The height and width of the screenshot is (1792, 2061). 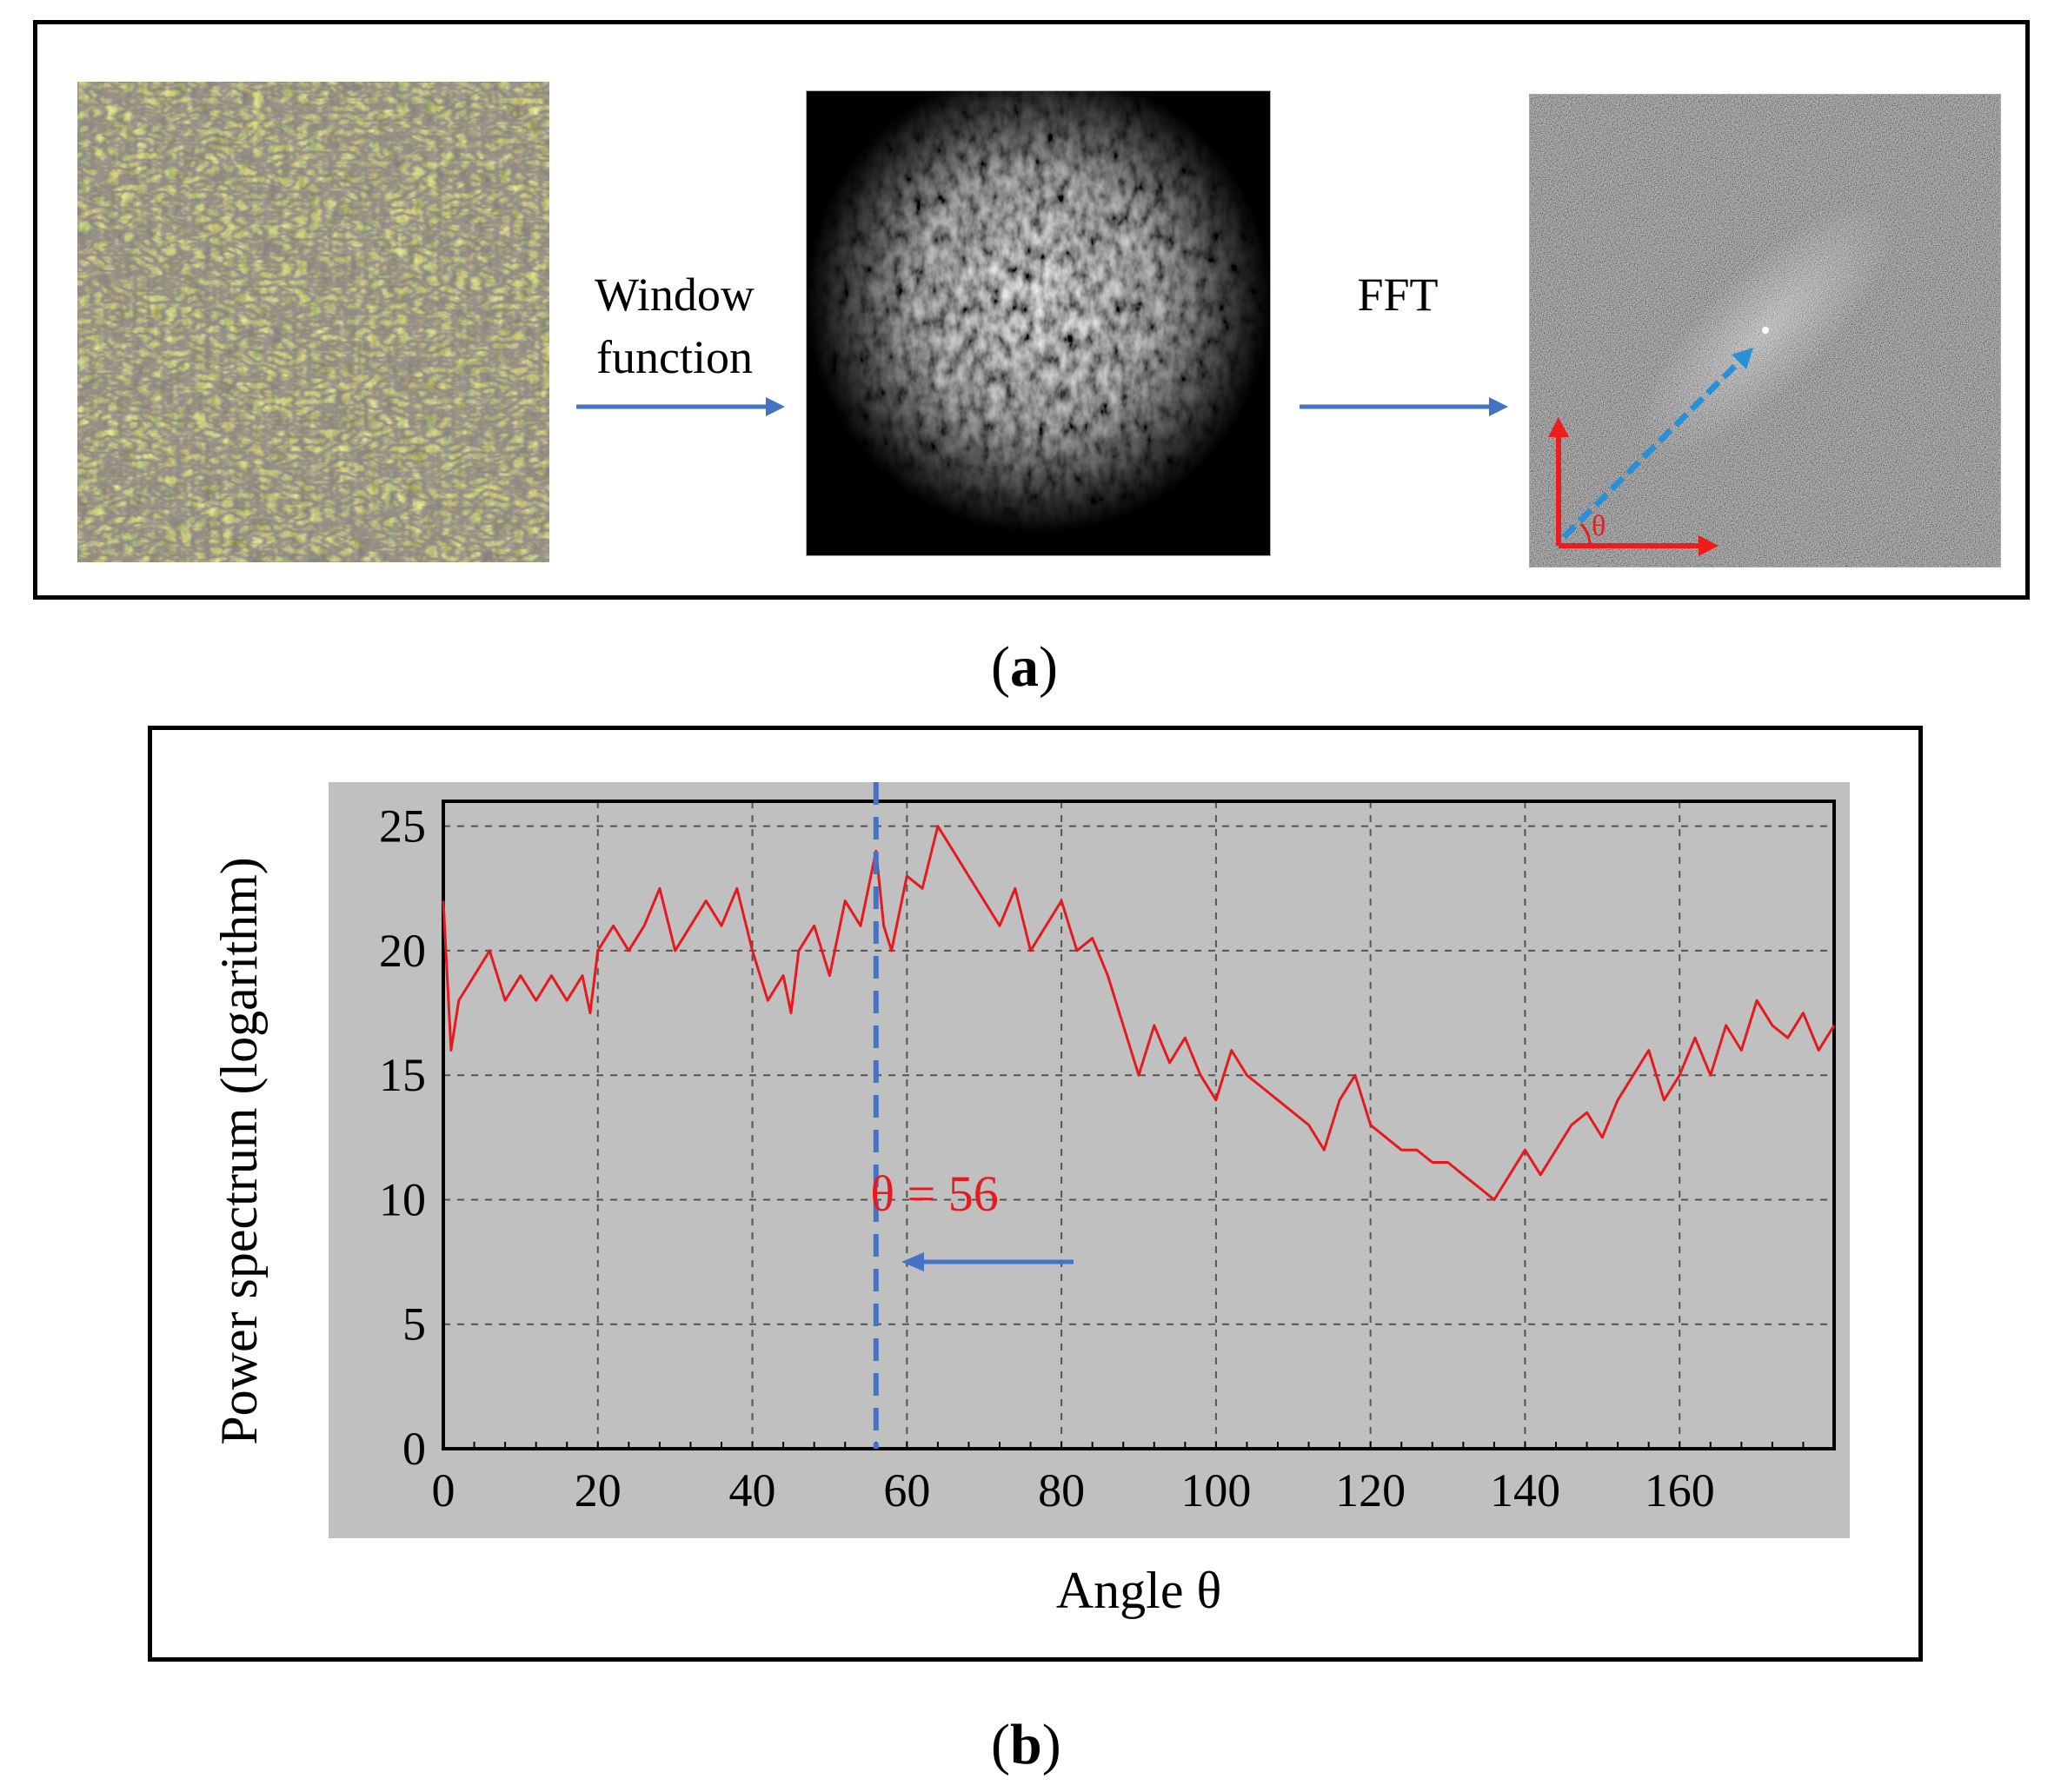 I want to click on caption-a-letter: a, so click(x=1024, y=667).